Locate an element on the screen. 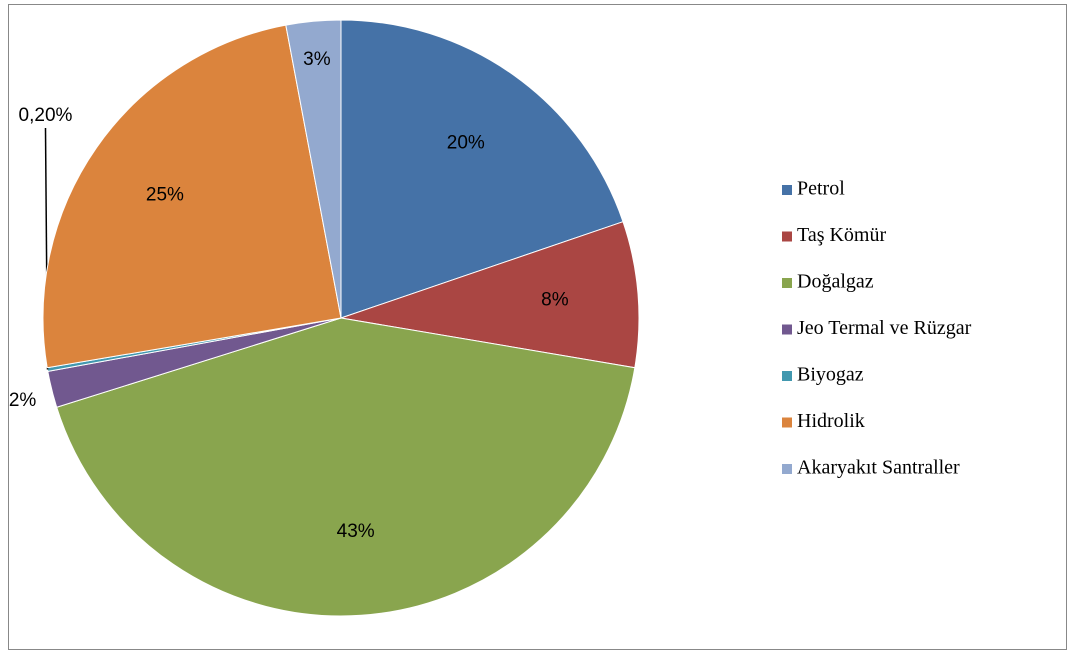 This screenshot has height=656, width=1075. legend-label: Jeo Termal ve Rüzgar is located at coordinates (884, 328).